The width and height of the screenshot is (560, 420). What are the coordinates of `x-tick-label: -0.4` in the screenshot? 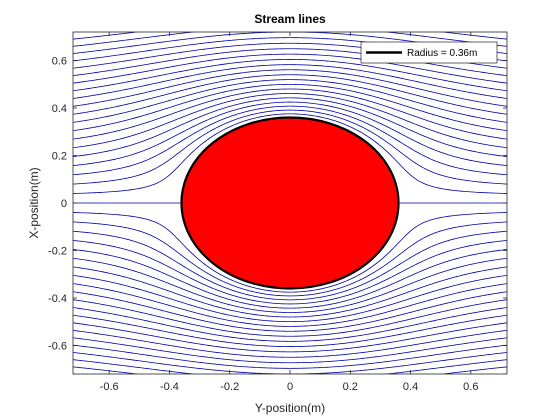 It's located at (169, 387).